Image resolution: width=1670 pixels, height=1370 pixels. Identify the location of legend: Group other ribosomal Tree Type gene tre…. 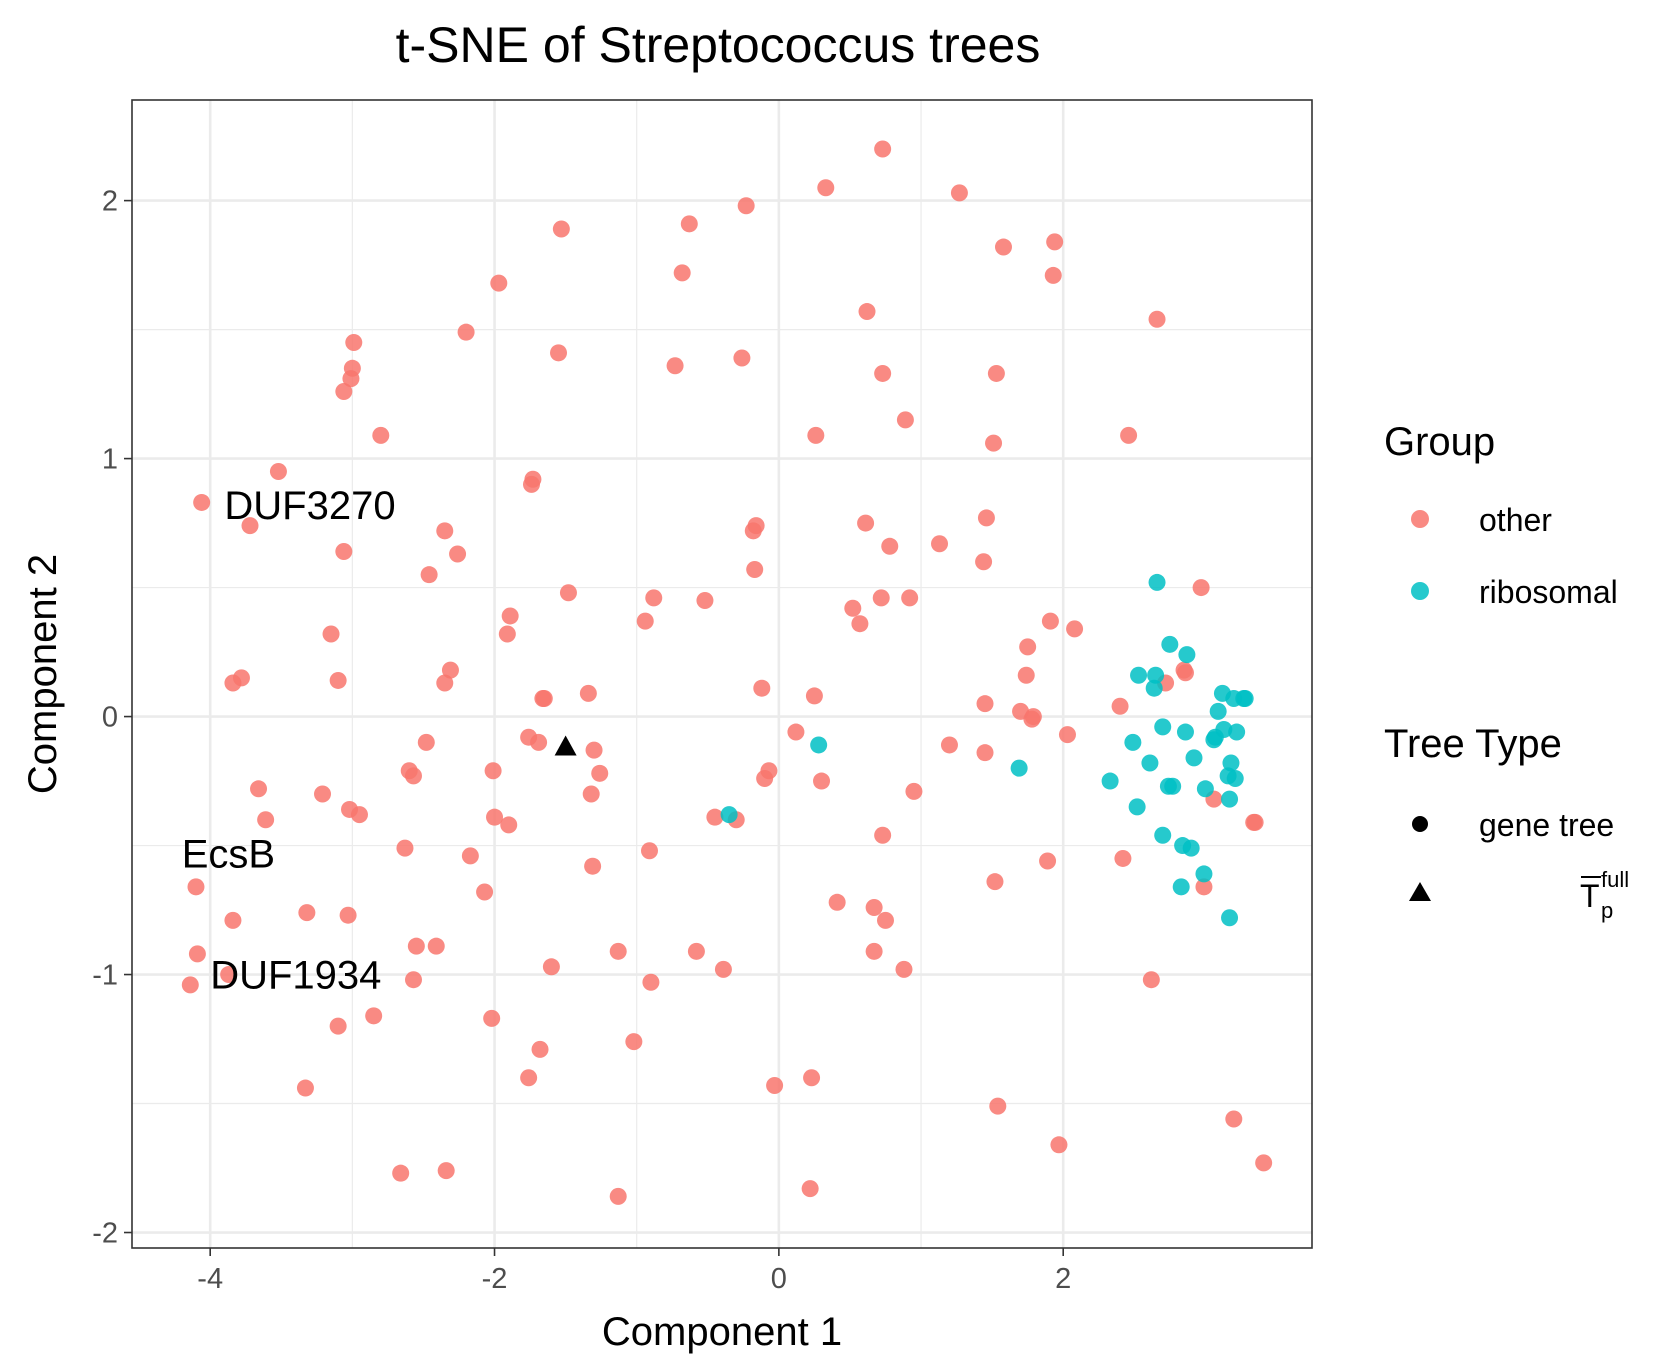
(1506, 671).